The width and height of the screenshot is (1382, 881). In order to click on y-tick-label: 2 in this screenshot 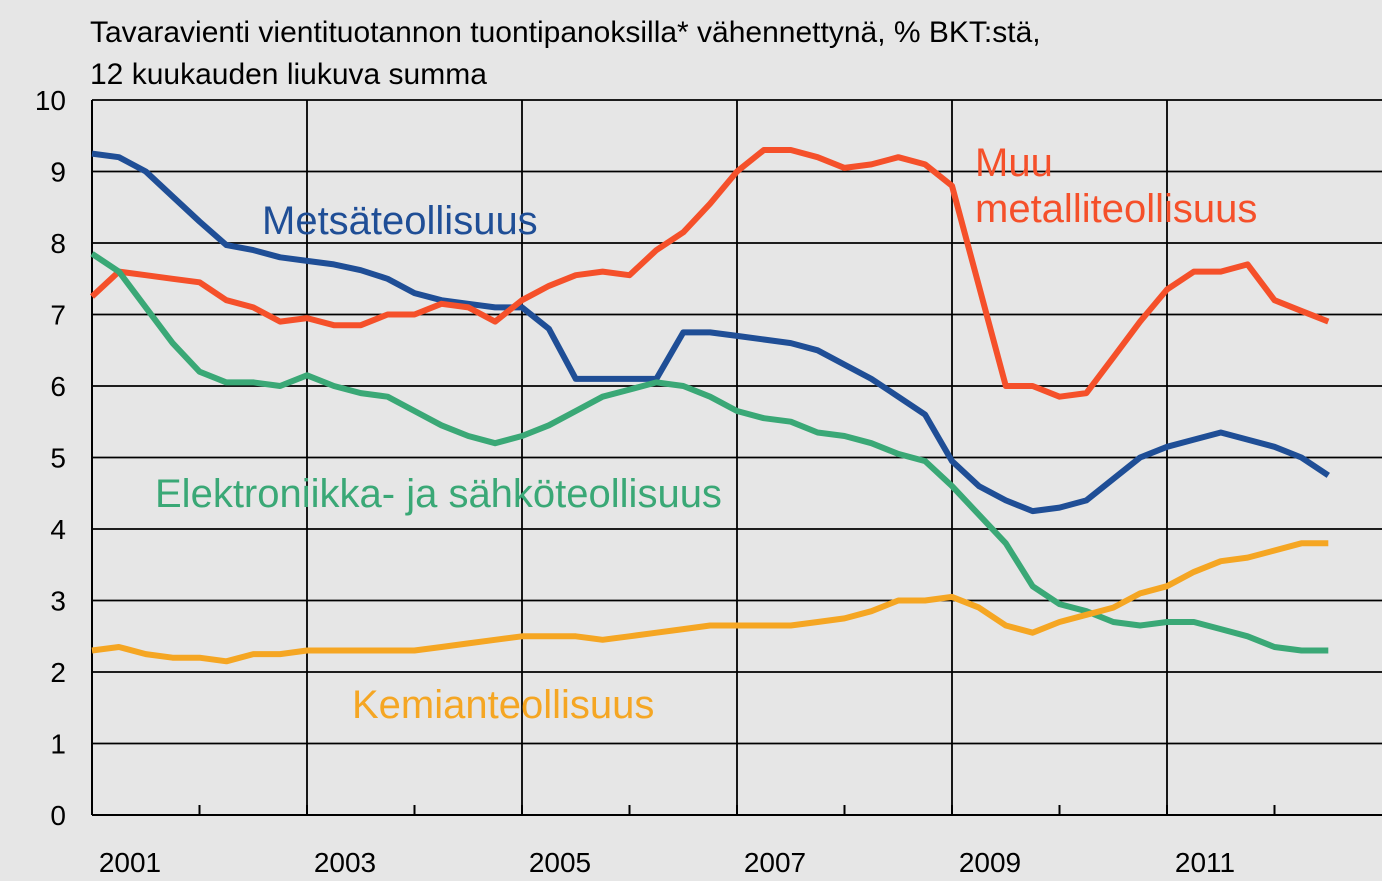, I will do `click(58, 672)`.